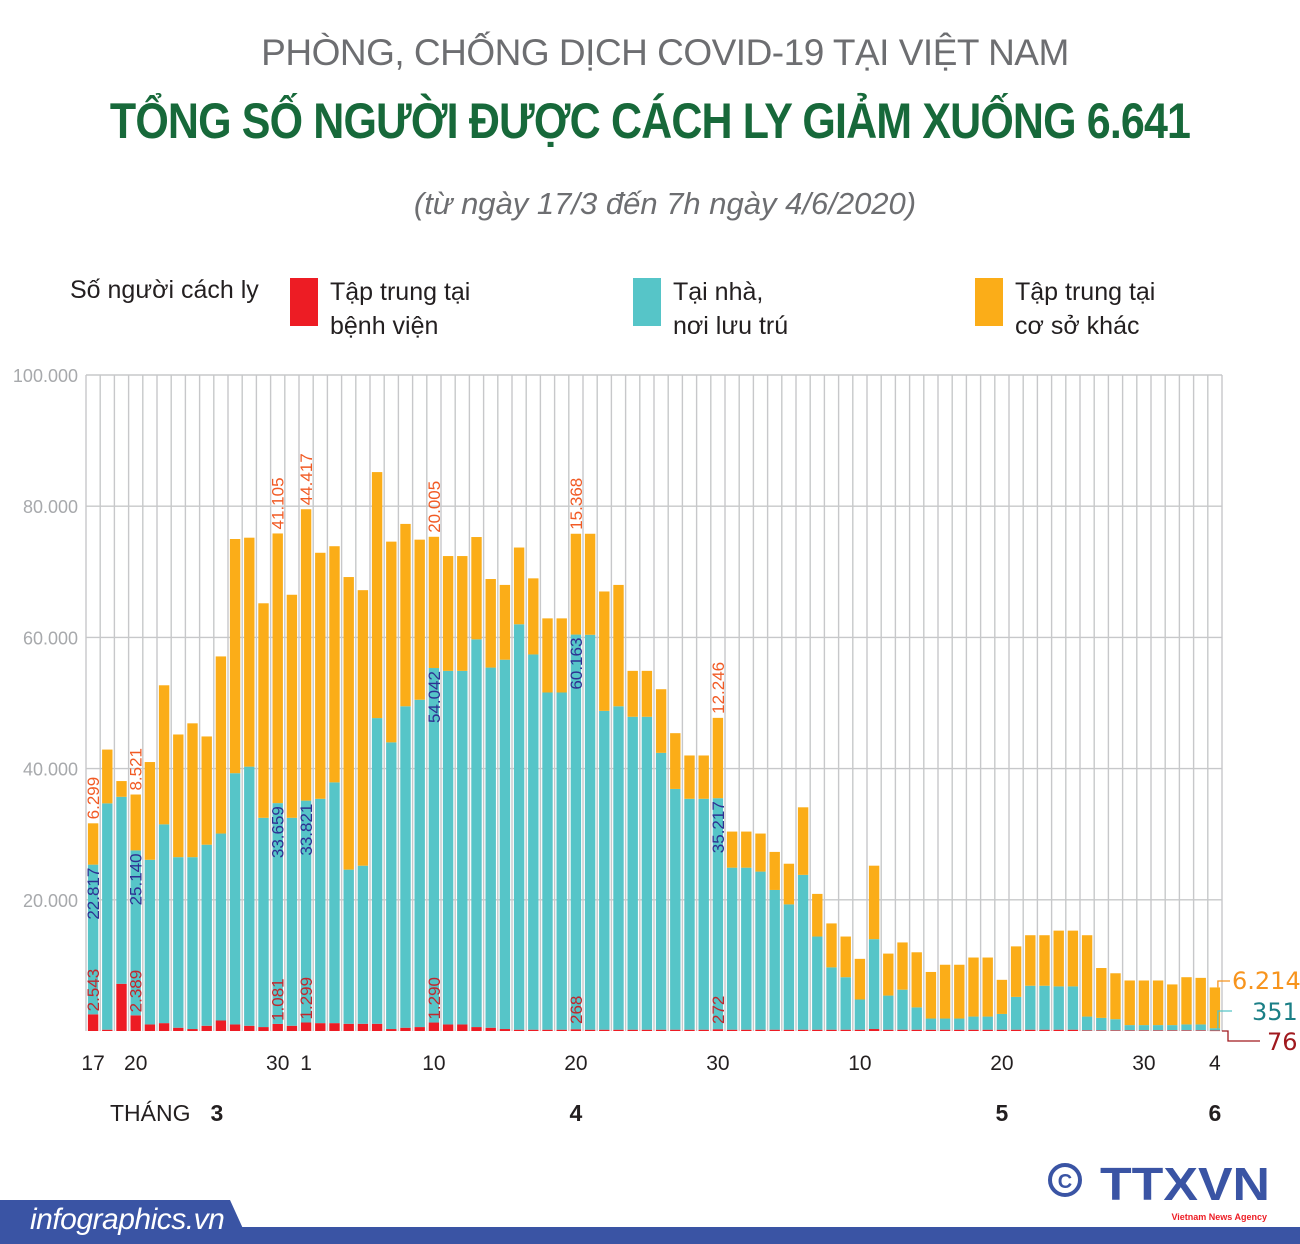  What do you see at coordinates (136, 879) in the screenshot?
I see `data-label: 25.140` at bounding box center [136, 879].